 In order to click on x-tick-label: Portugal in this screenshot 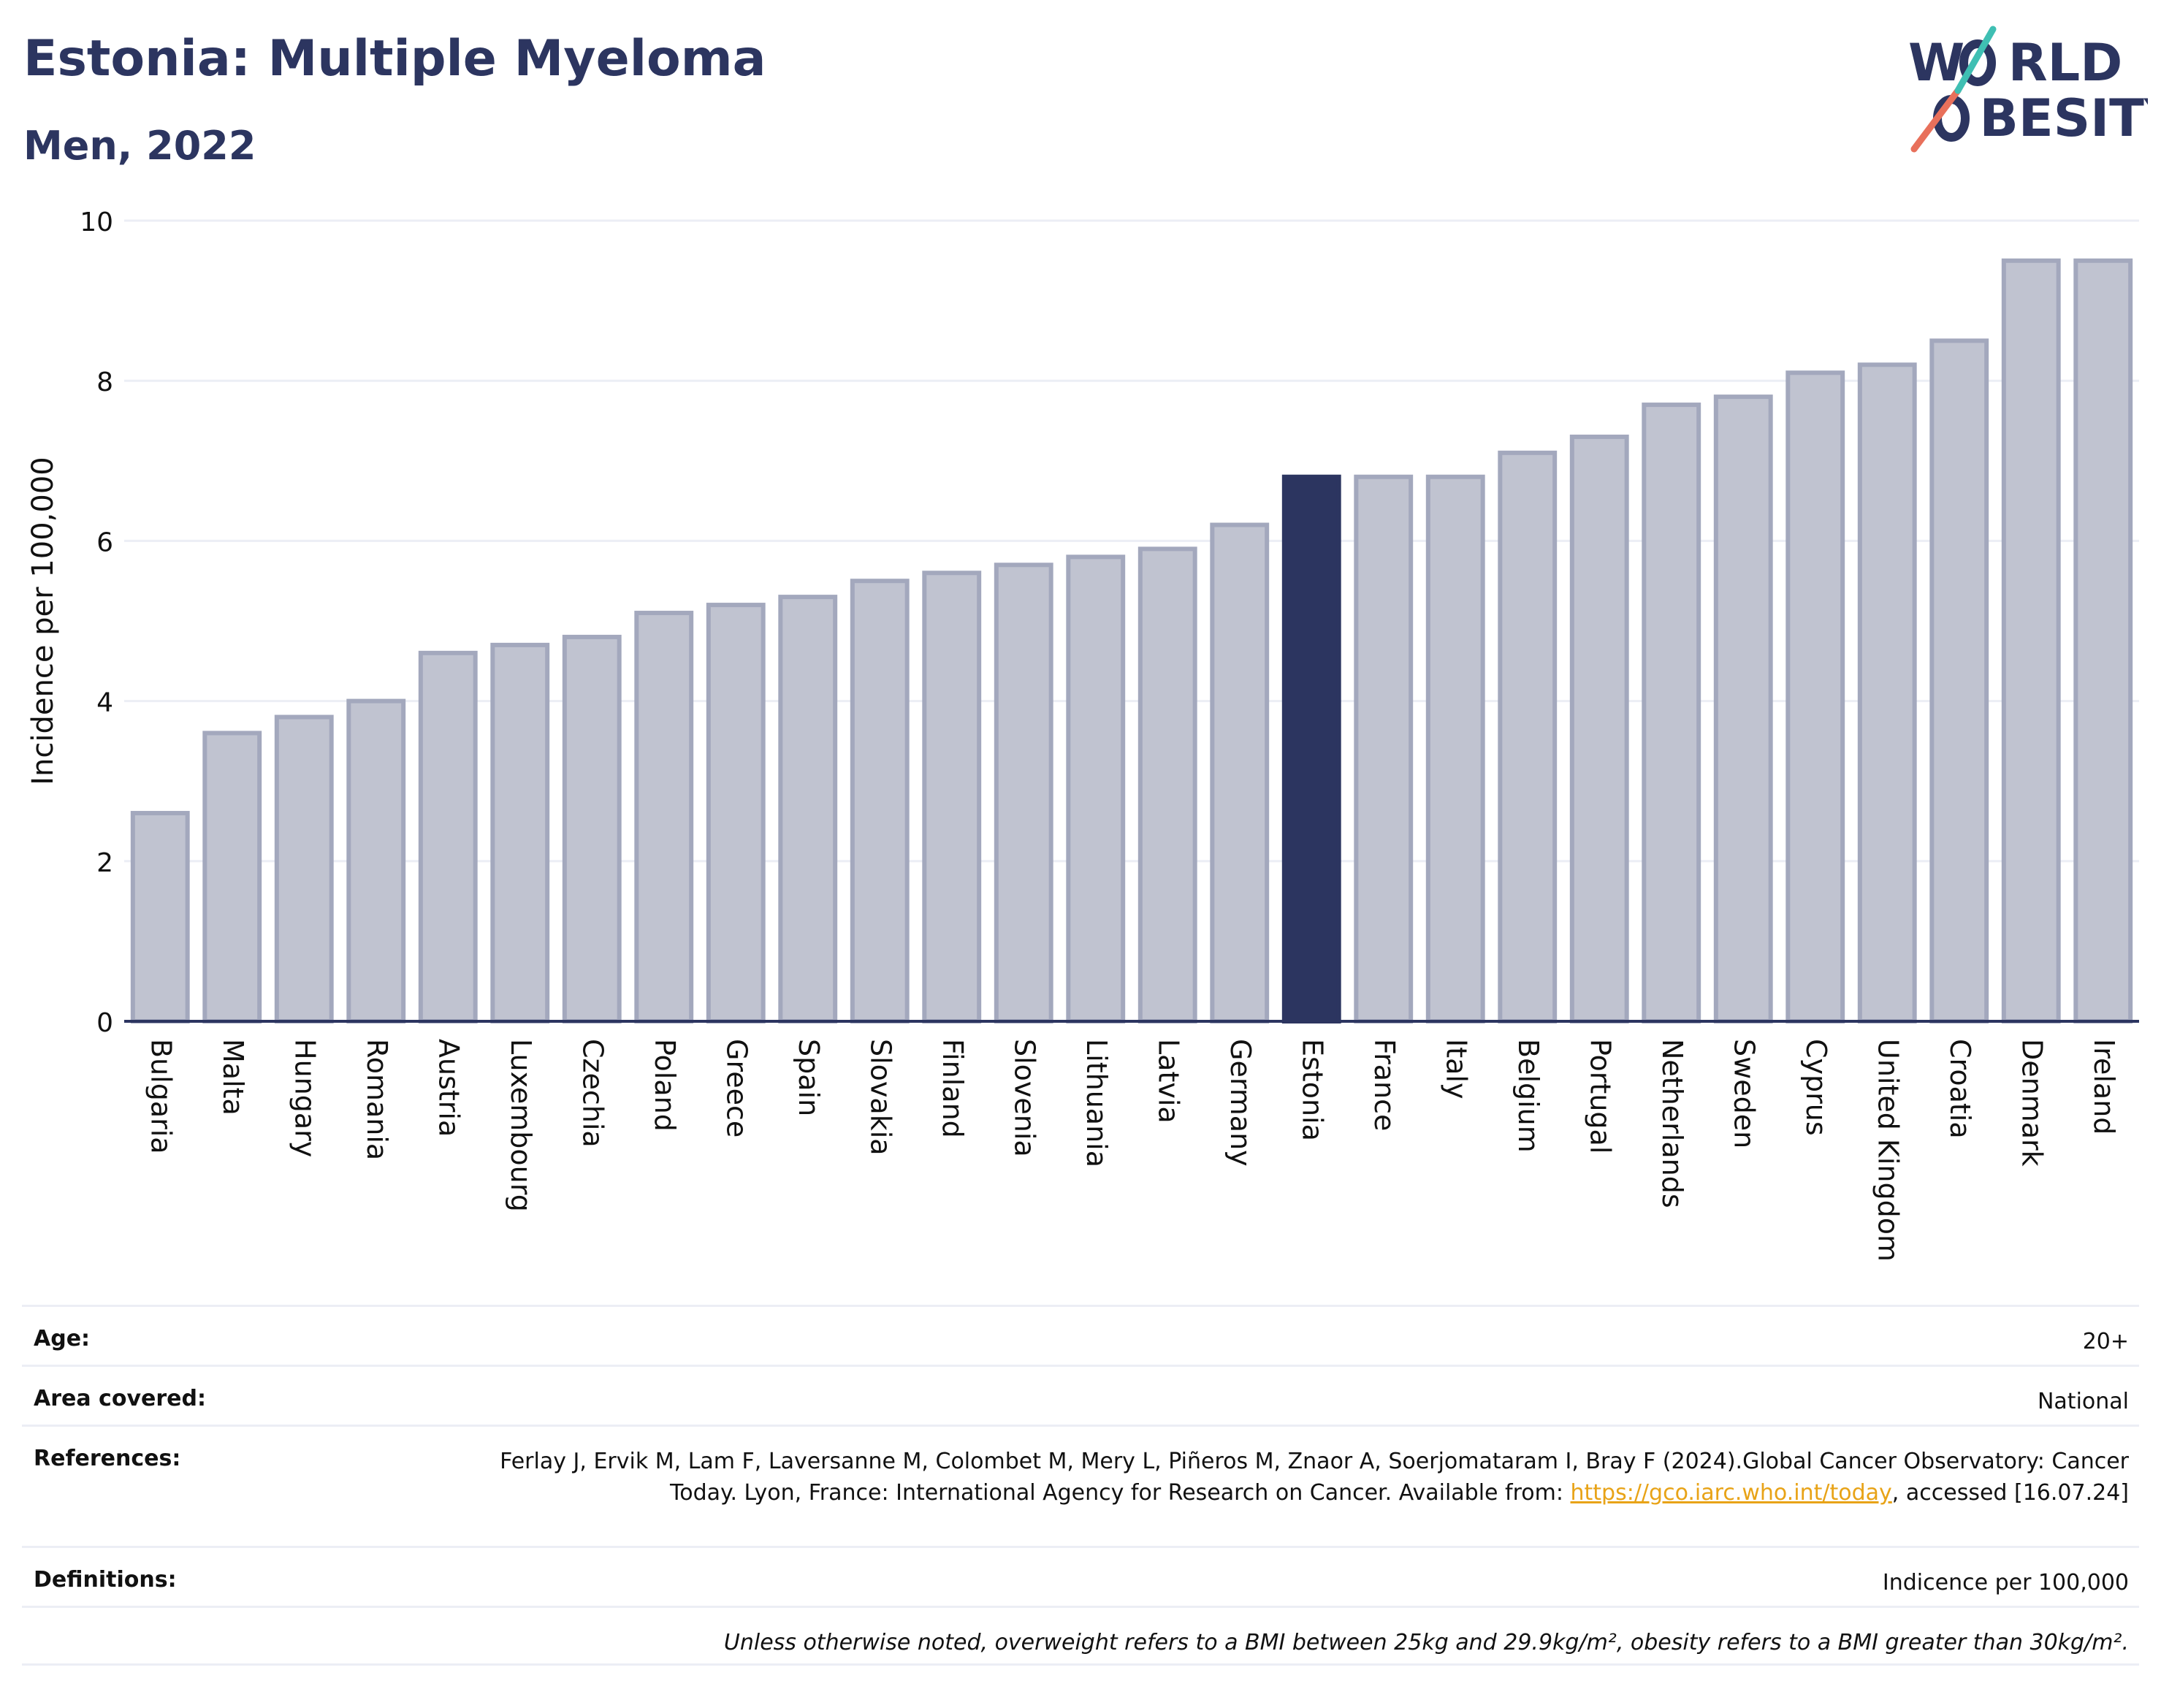, I will do `click(1600, 1096)`.